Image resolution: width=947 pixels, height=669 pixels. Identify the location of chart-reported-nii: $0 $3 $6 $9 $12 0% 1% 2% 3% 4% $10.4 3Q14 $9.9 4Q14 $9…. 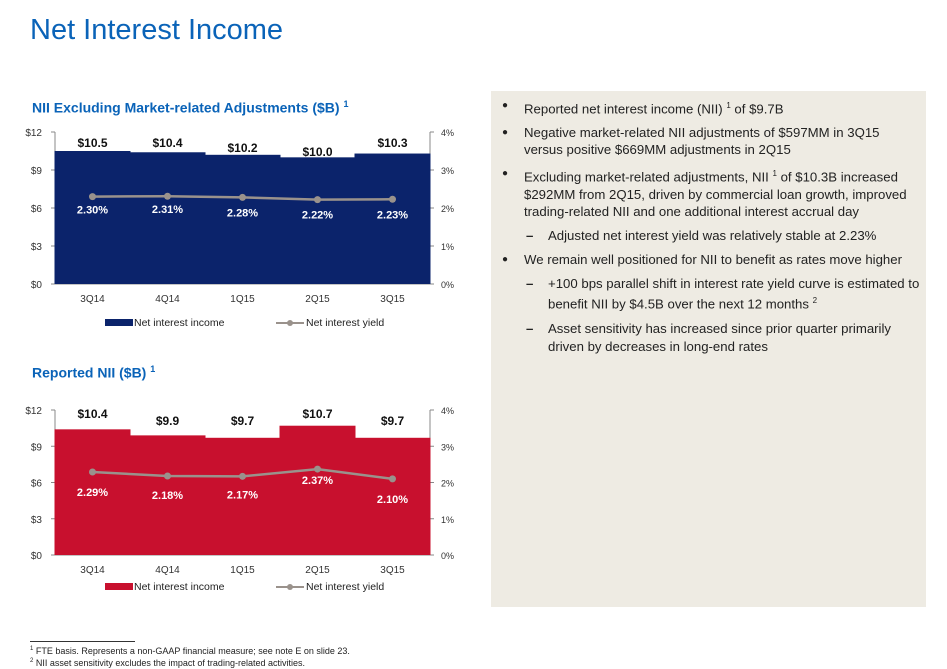
(239, 499).